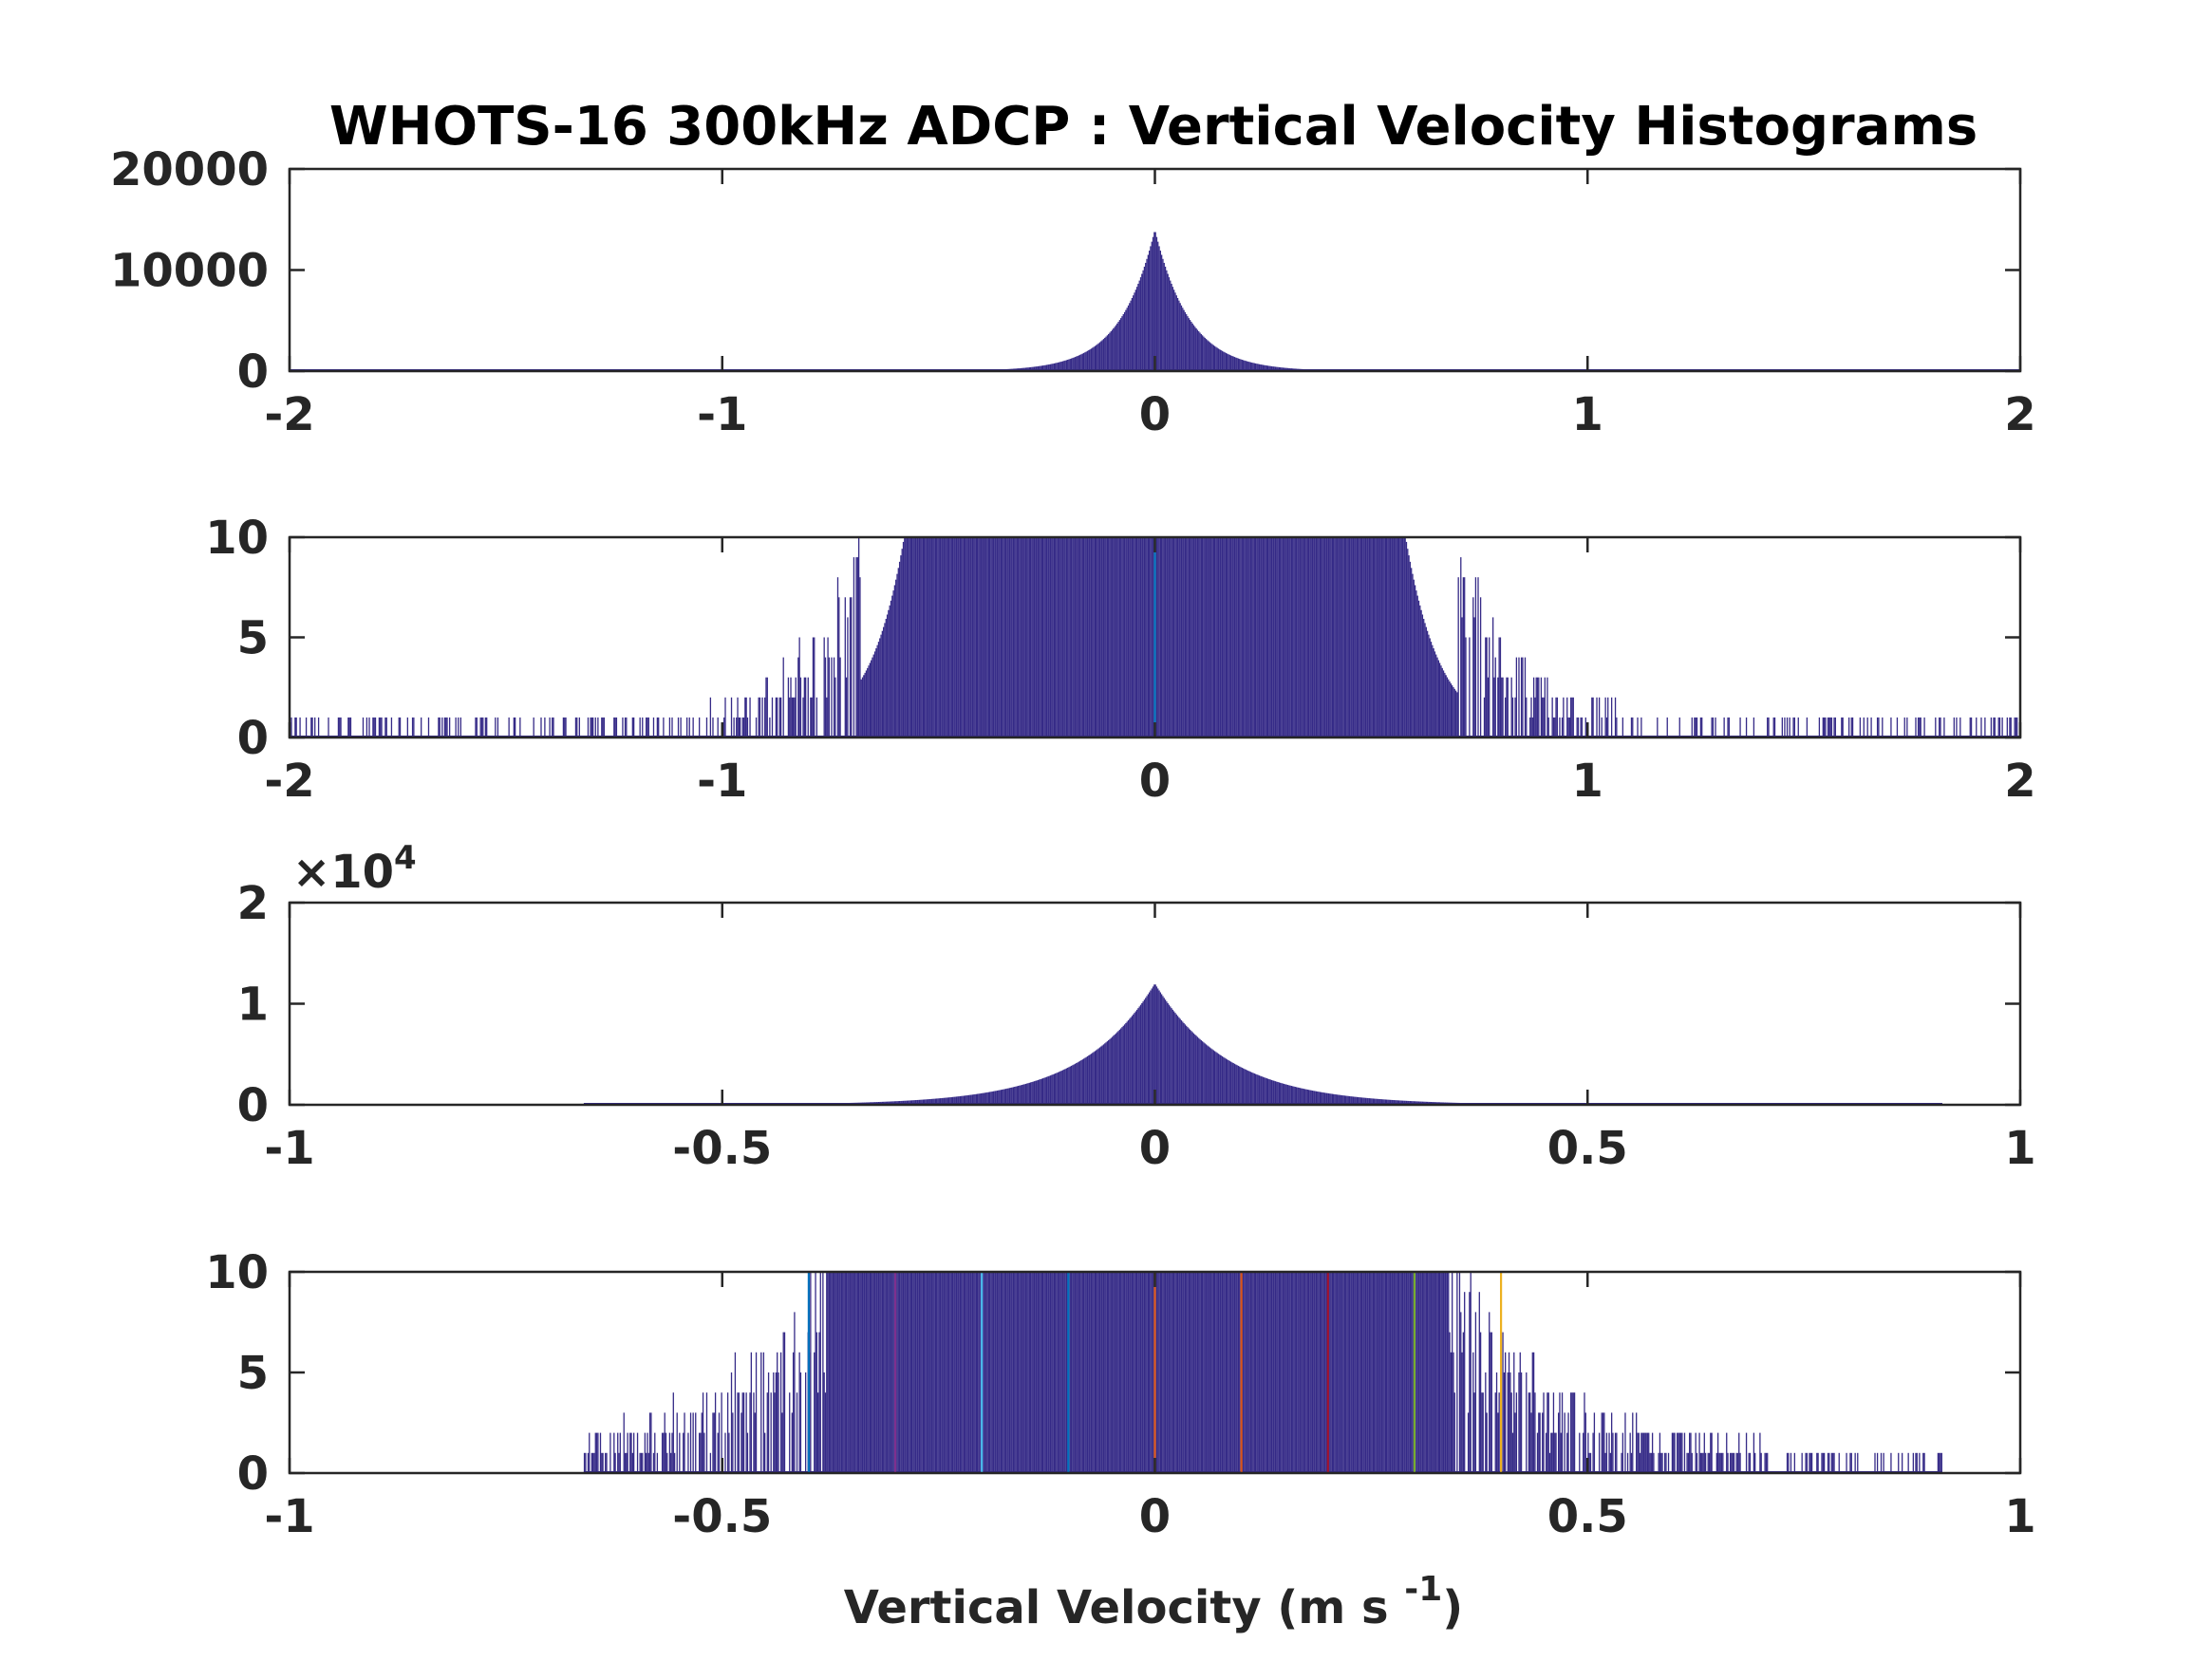 The image size is (2212, 1661). Describe the element at coordinates (189, 271) in the screenshot. I see `y-tick-label: 10000` at that location.